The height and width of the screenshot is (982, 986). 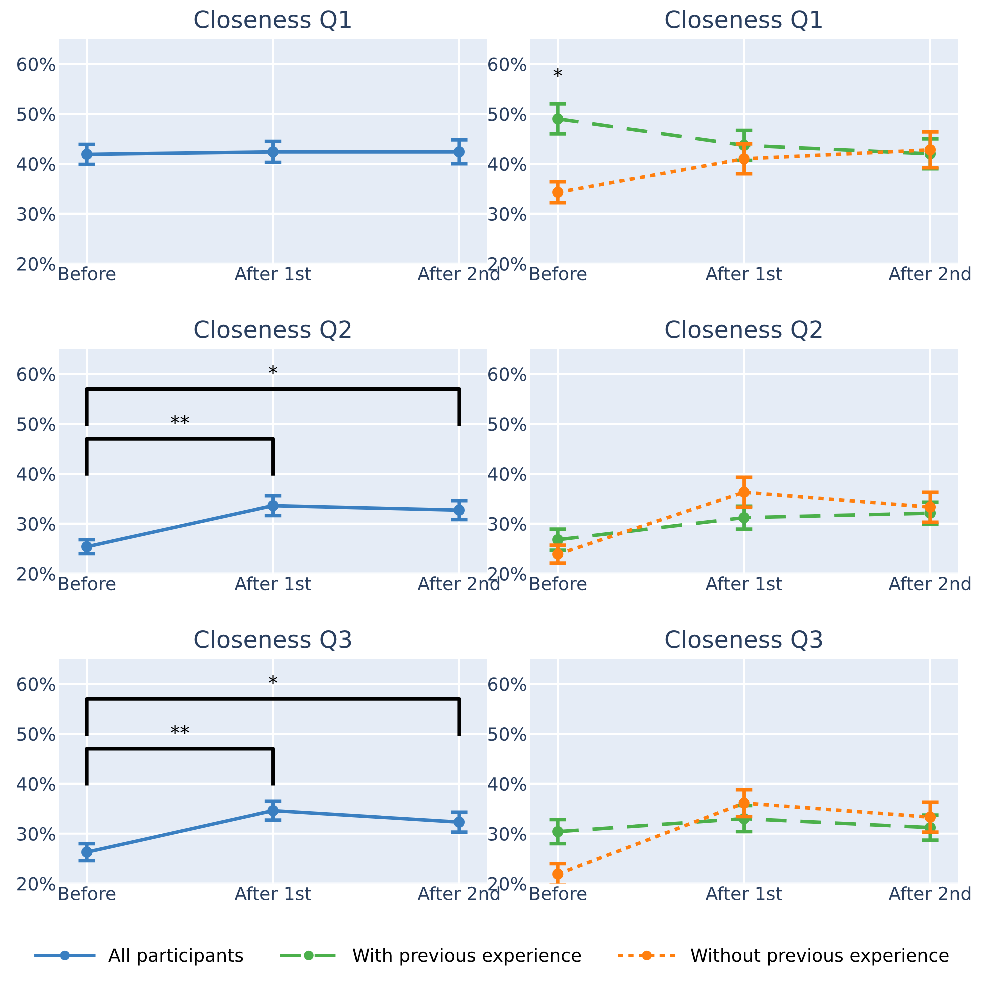 I want to click on legend-label: All participants, so click(x=176, y=957).